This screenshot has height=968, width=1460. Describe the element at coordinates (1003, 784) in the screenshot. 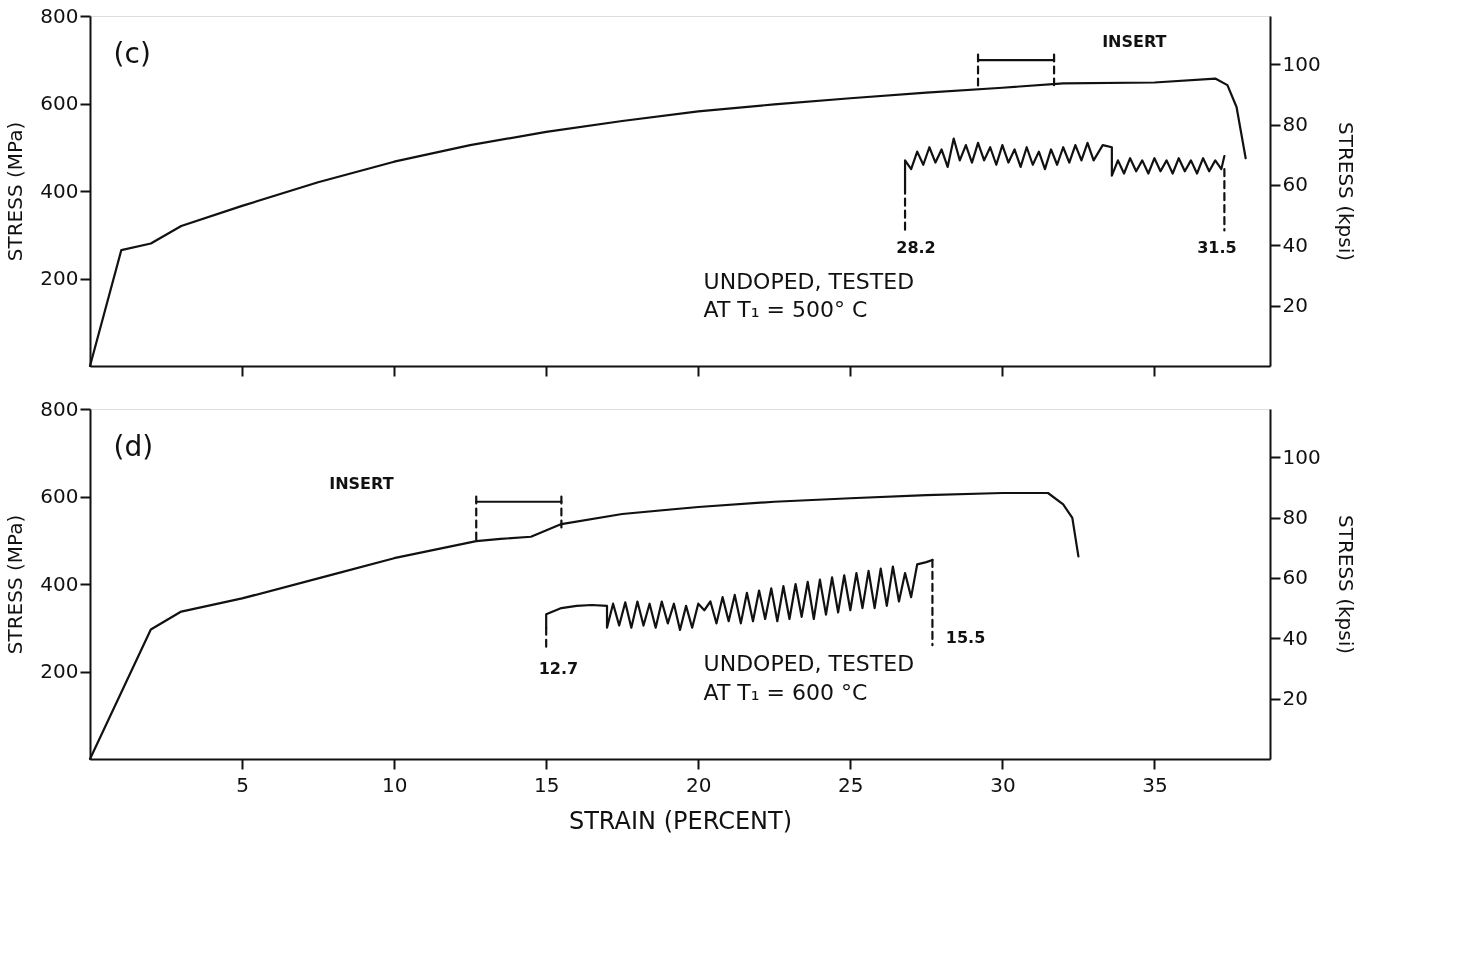

I see `x-tick-label: 30` at that location.